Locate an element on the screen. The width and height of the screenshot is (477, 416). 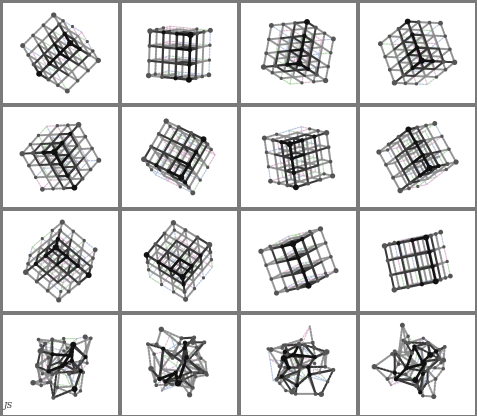
lattice-rods is located at coordinates (60, 157).